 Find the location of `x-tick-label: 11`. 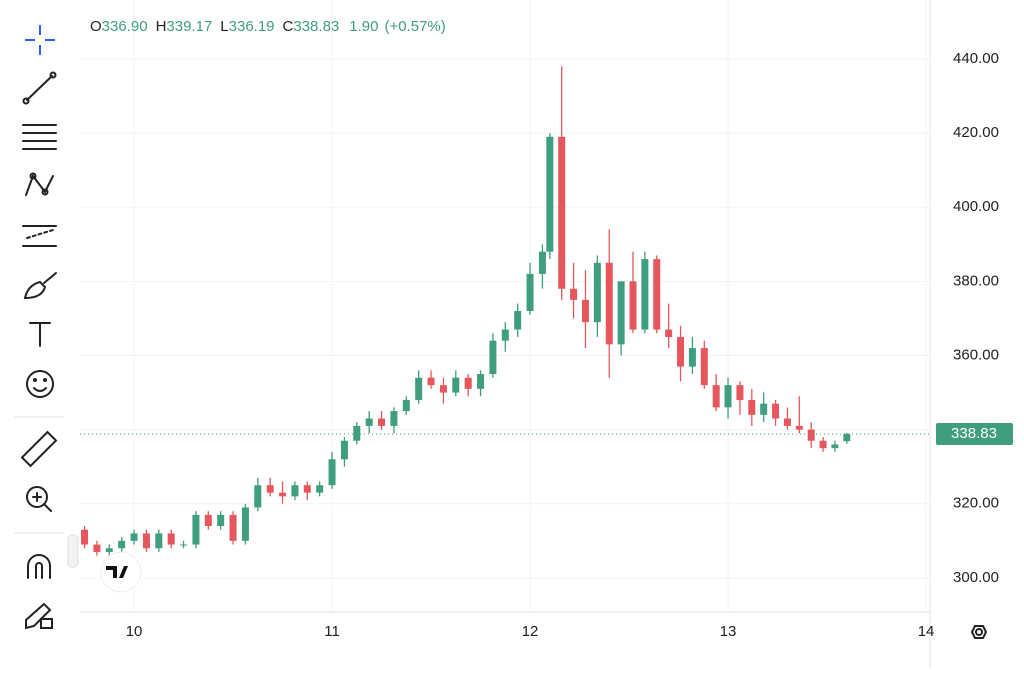

x-tick-label: 11 is located at coordinates (332, 631).